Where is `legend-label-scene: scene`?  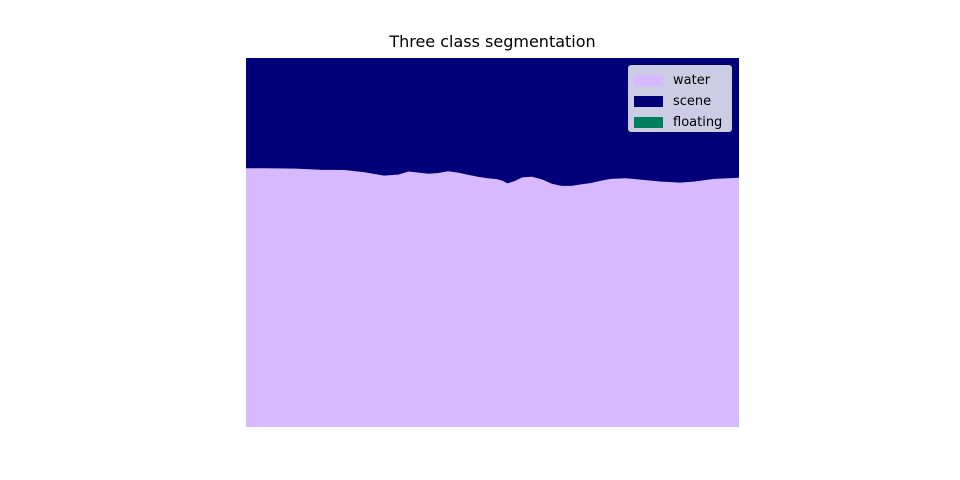 legend-label-scene: scene is located at coordinates (692, 101).